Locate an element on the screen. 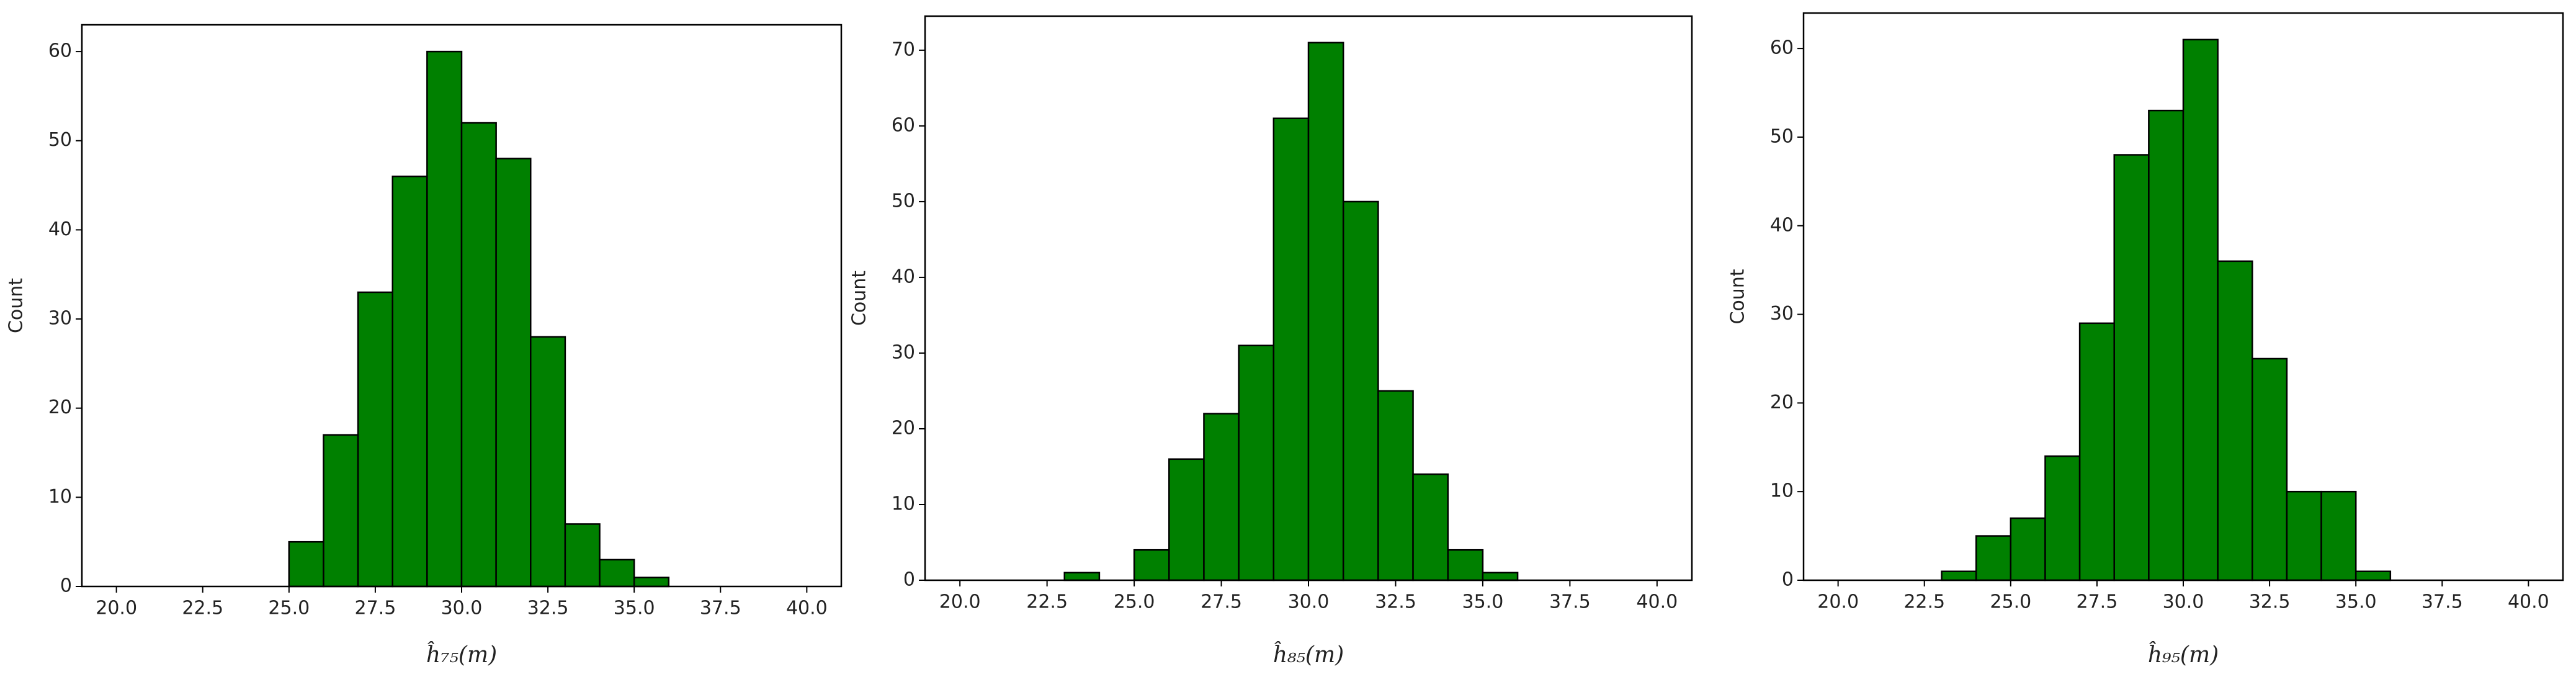  x-axis-label: ĥ₇₅(m) is located at coordinates (461, 655).